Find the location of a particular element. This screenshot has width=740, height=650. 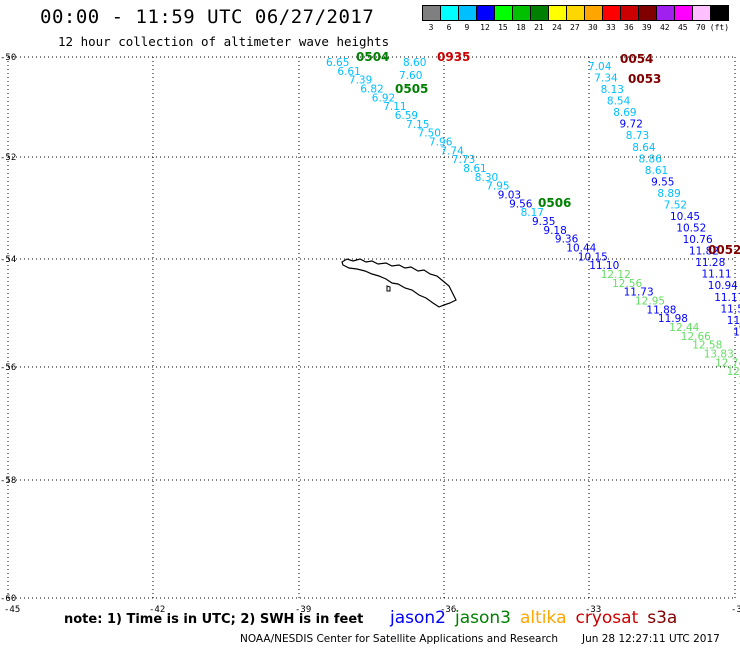

wave-height-value: 7.39 is located at coordinates (360, 81).